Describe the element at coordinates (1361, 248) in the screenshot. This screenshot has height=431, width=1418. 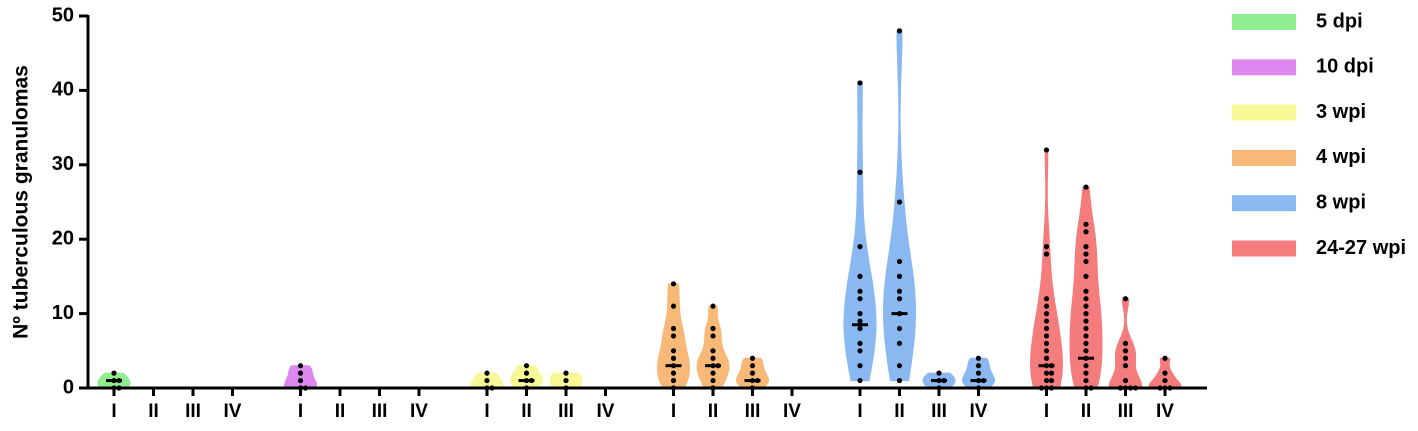
I see `legend-label: 24-27 wpi` at that location.